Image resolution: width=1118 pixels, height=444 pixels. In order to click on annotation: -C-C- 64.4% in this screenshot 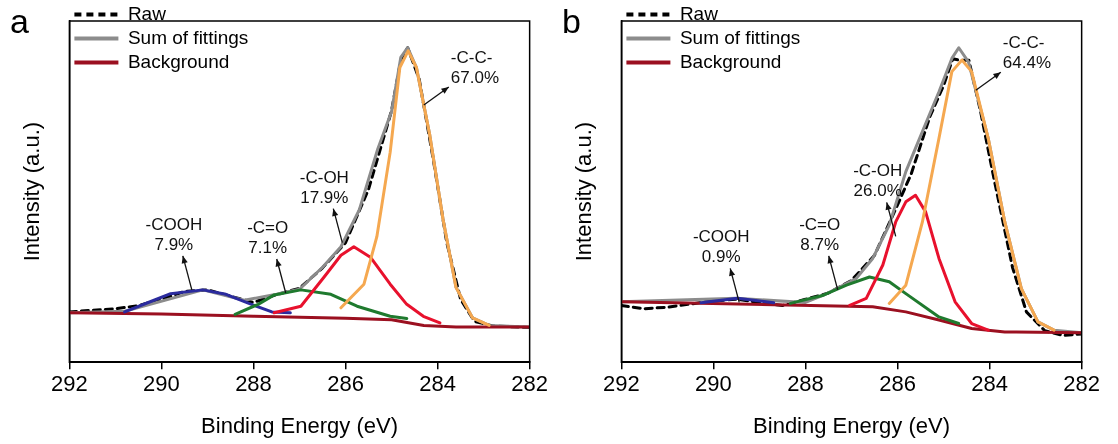, I will do `click(1026, 53)`.